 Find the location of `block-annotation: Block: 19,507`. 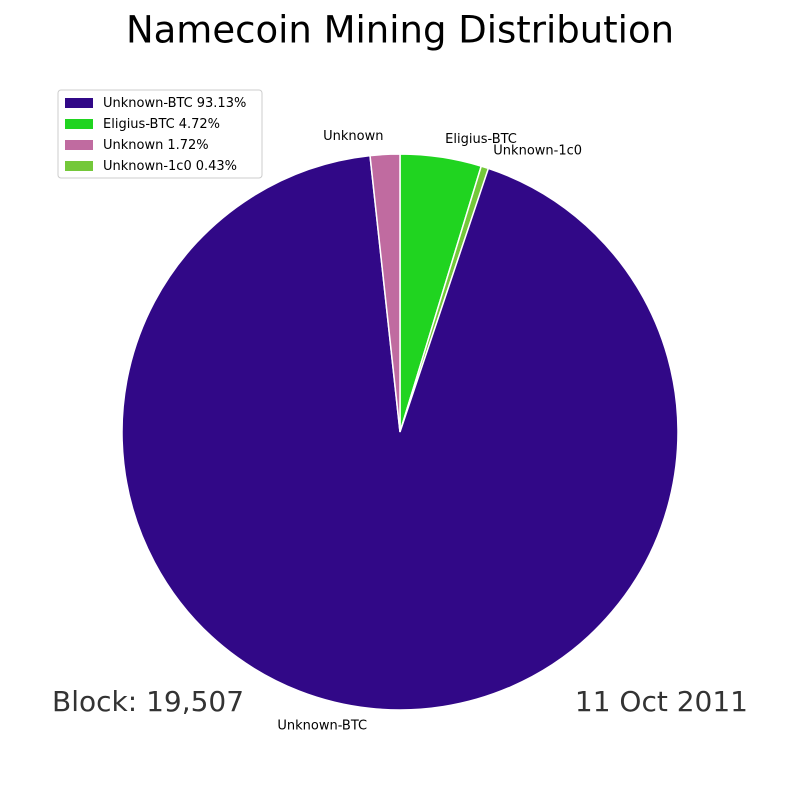

block-annotation: Block: 19,507 is located at coordinates (148, 701).